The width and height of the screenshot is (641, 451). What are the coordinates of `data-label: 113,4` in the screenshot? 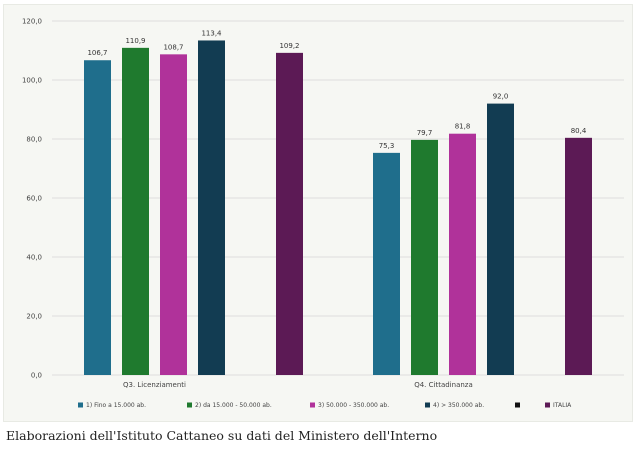 It's located at (211, 33).